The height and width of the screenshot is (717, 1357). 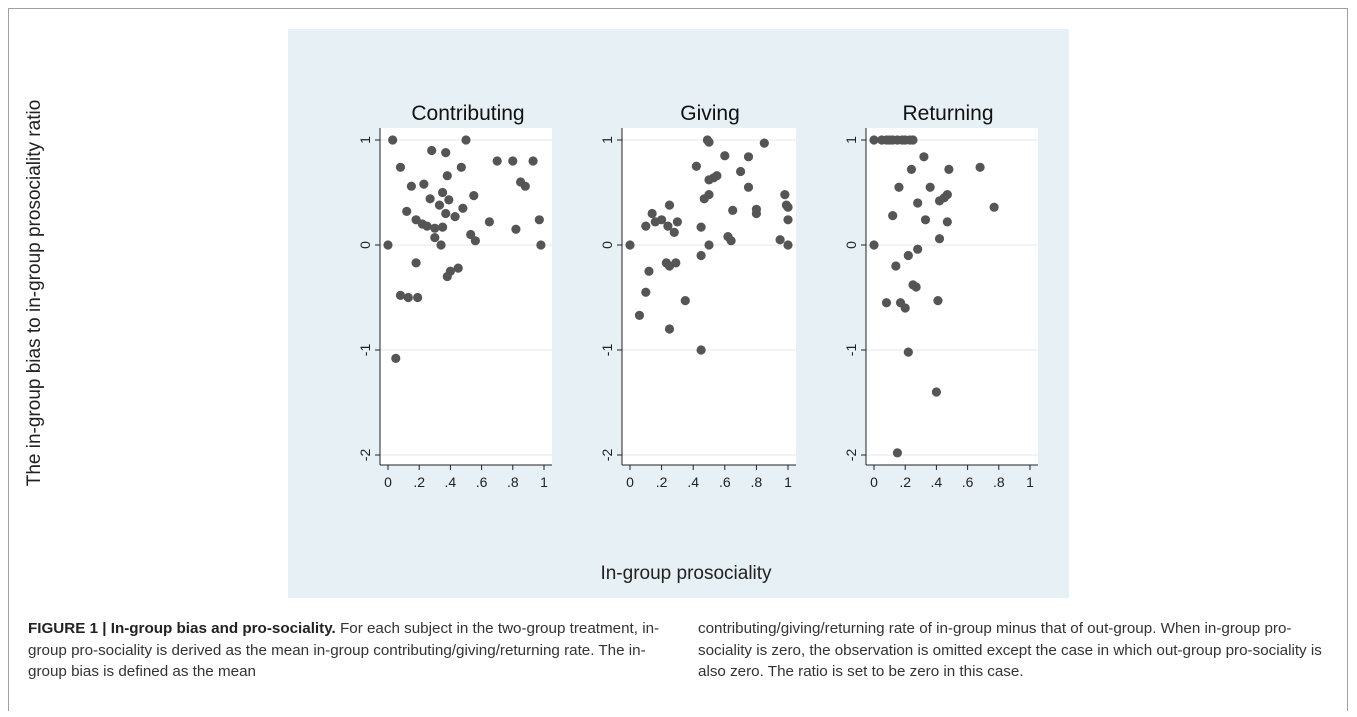 What do you see at coordinates (947, 113) in the screenshot?
I see `panel-title-returning: Returning` at bounding box center [947, 113].